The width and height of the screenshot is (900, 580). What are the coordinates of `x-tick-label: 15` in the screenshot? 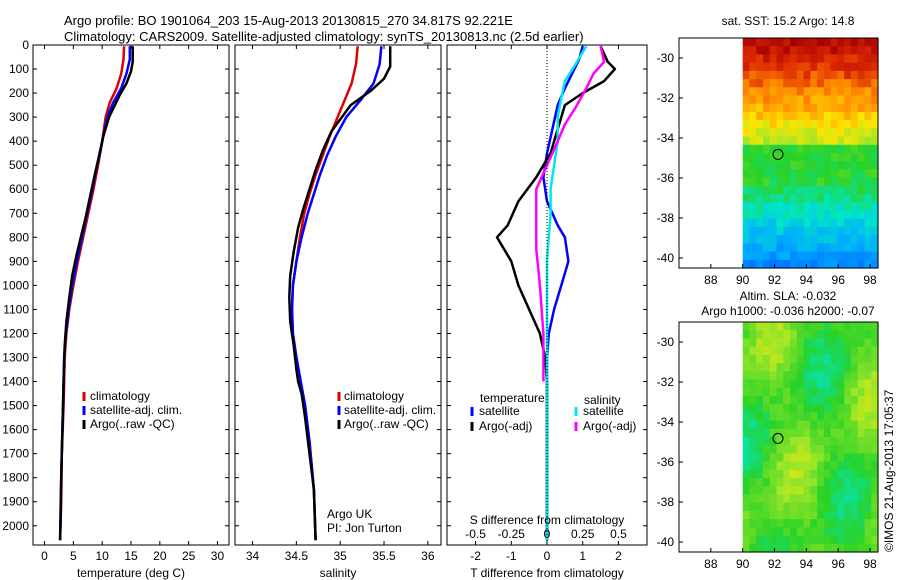 It's located at (131, 556).